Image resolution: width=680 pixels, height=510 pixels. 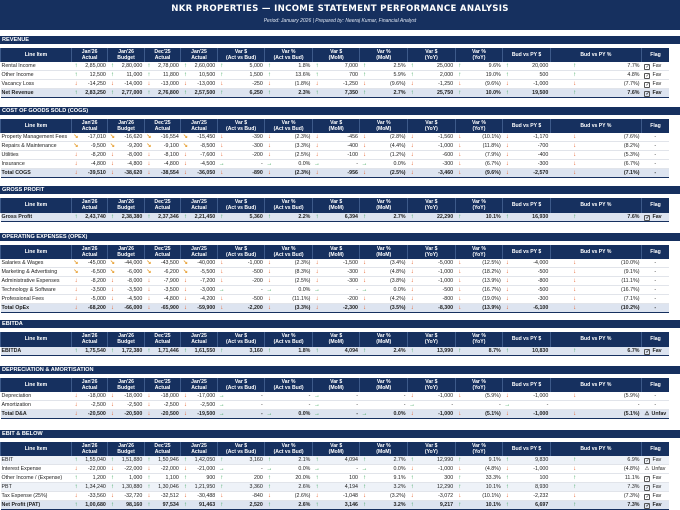 I want to click on jan25-actual: -17,000, so click(x=203, y=397).